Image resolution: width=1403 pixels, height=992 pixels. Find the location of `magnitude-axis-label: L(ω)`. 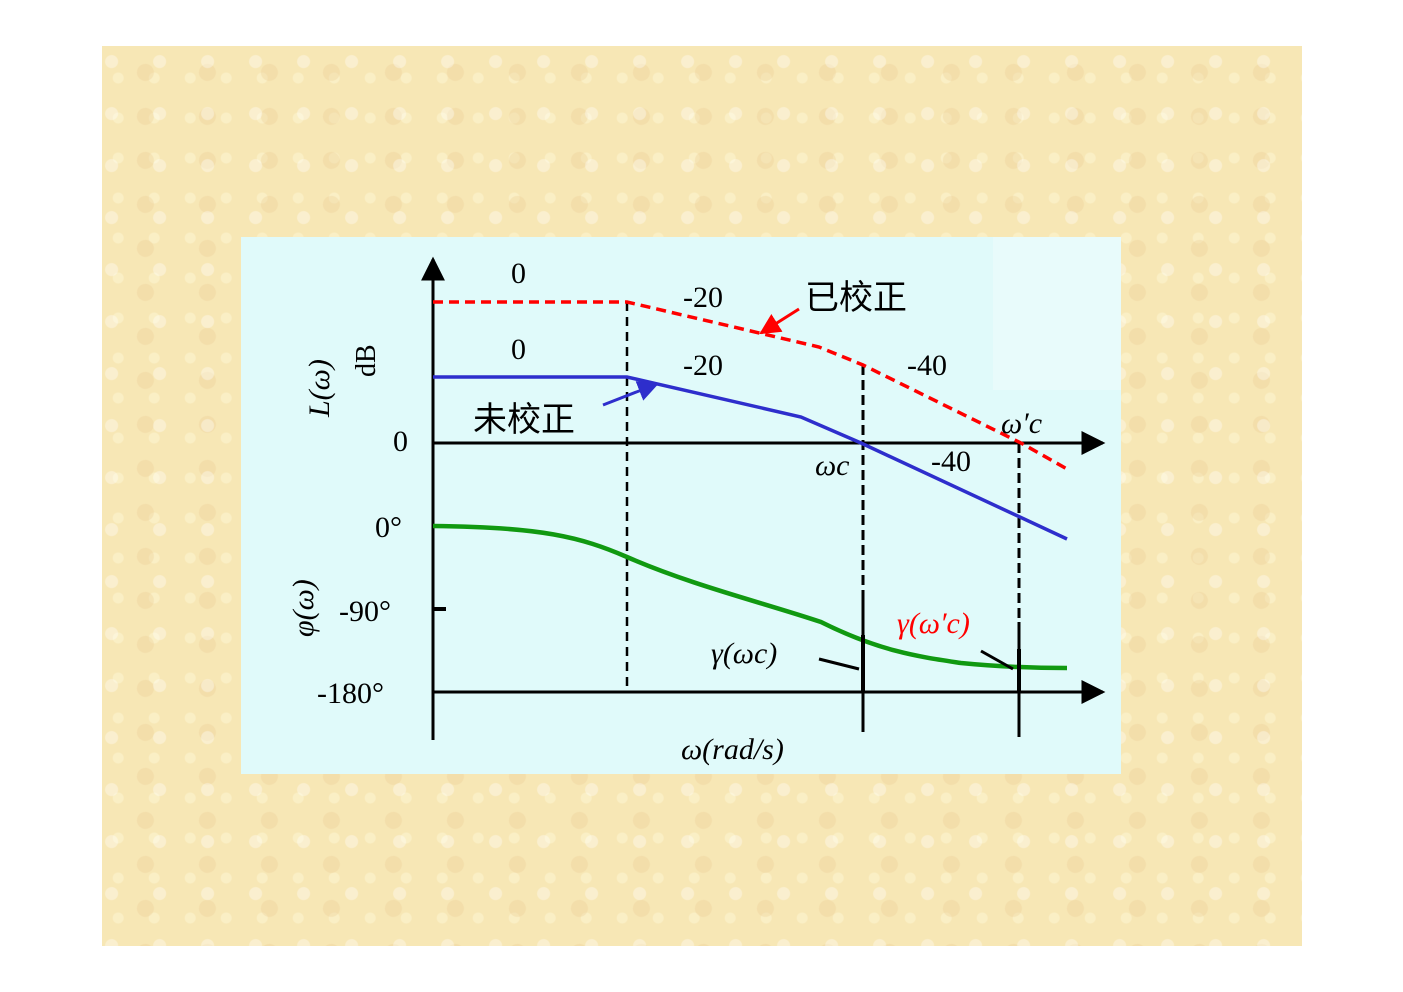

magnitude-axis-label: L(ω) is located at coordinates (319, 388).